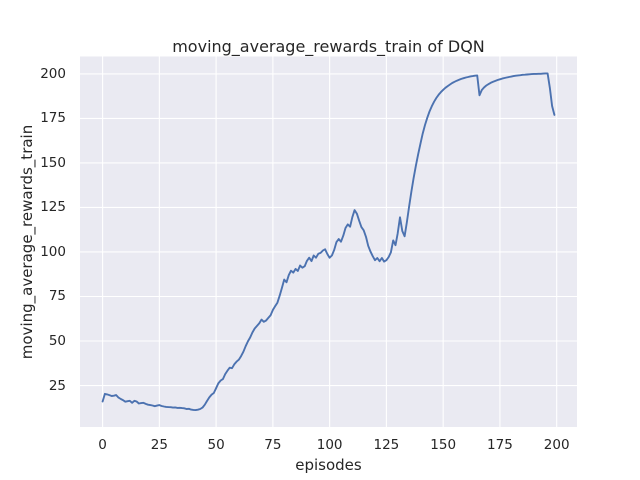 The height and width of the screenshot is (480, 640). Describe the element at coordinates (328, 46) in the screenshot. I see `chart-title: moving_average_rewards_train of DQN` at that location.